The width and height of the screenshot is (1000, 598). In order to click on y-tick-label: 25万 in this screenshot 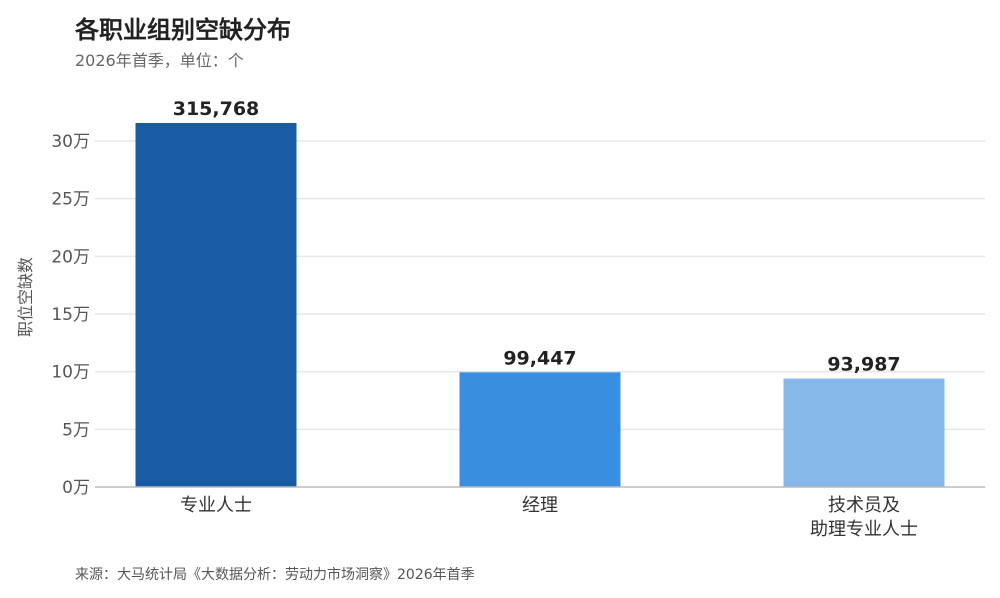, I will do `click(70, 200)`.